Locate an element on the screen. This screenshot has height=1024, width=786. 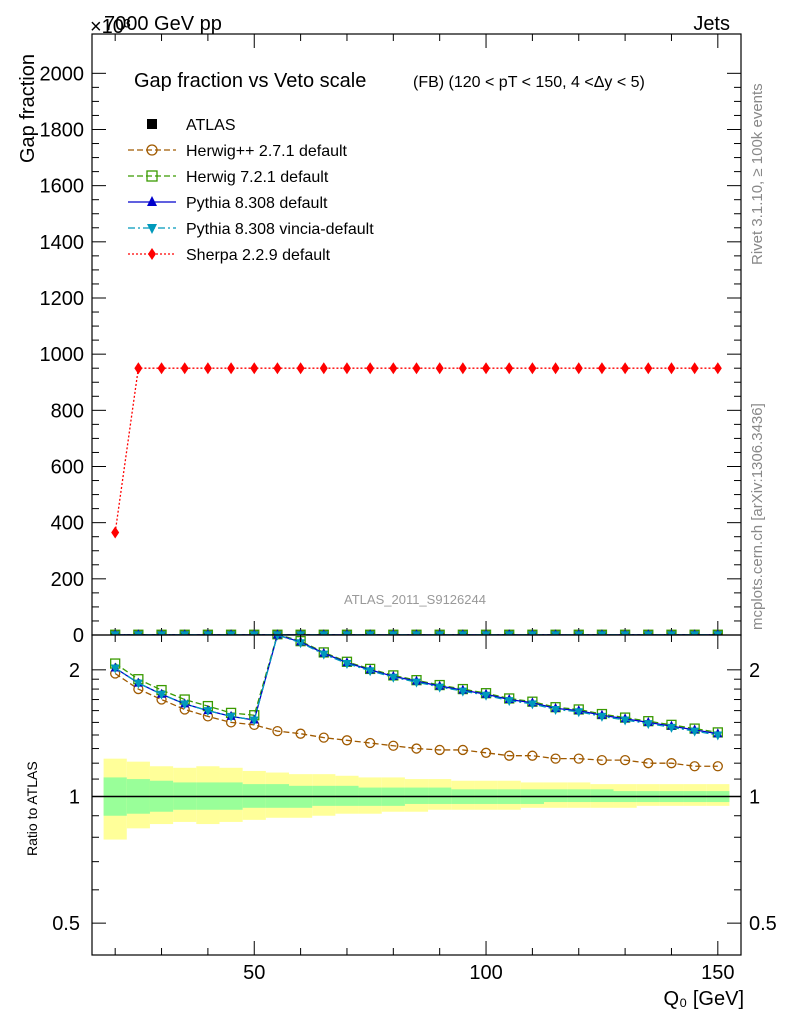
analysis-watermark: ATLAS_2011_S9126244 is located at coordinates (415, 599).